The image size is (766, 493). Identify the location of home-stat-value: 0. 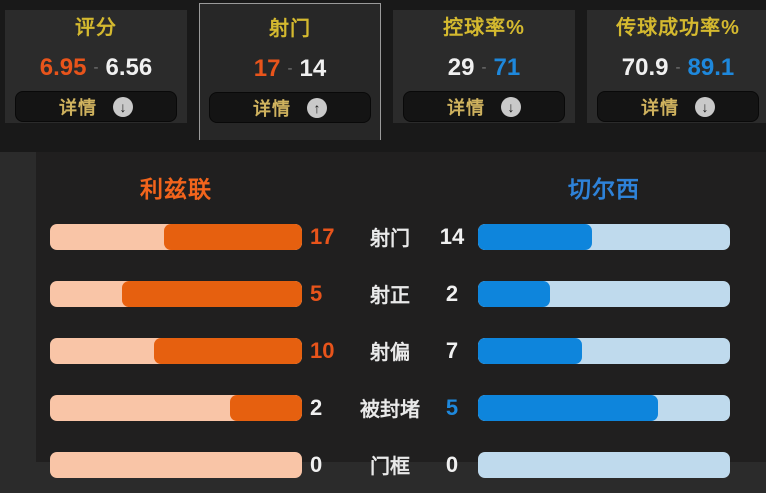
(316, 464).